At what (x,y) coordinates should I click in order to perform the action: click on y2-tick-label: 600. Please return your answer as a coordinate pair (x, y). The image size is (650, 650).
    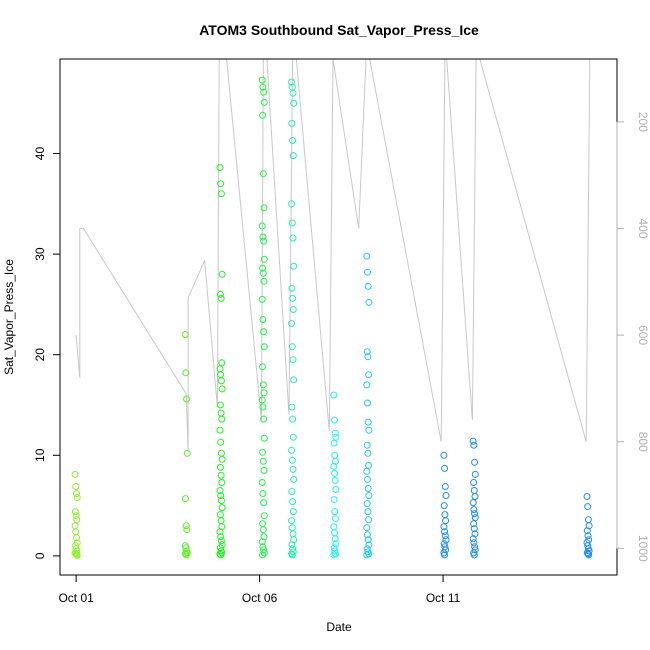
    Looking at the image, I should click on (643, 335).